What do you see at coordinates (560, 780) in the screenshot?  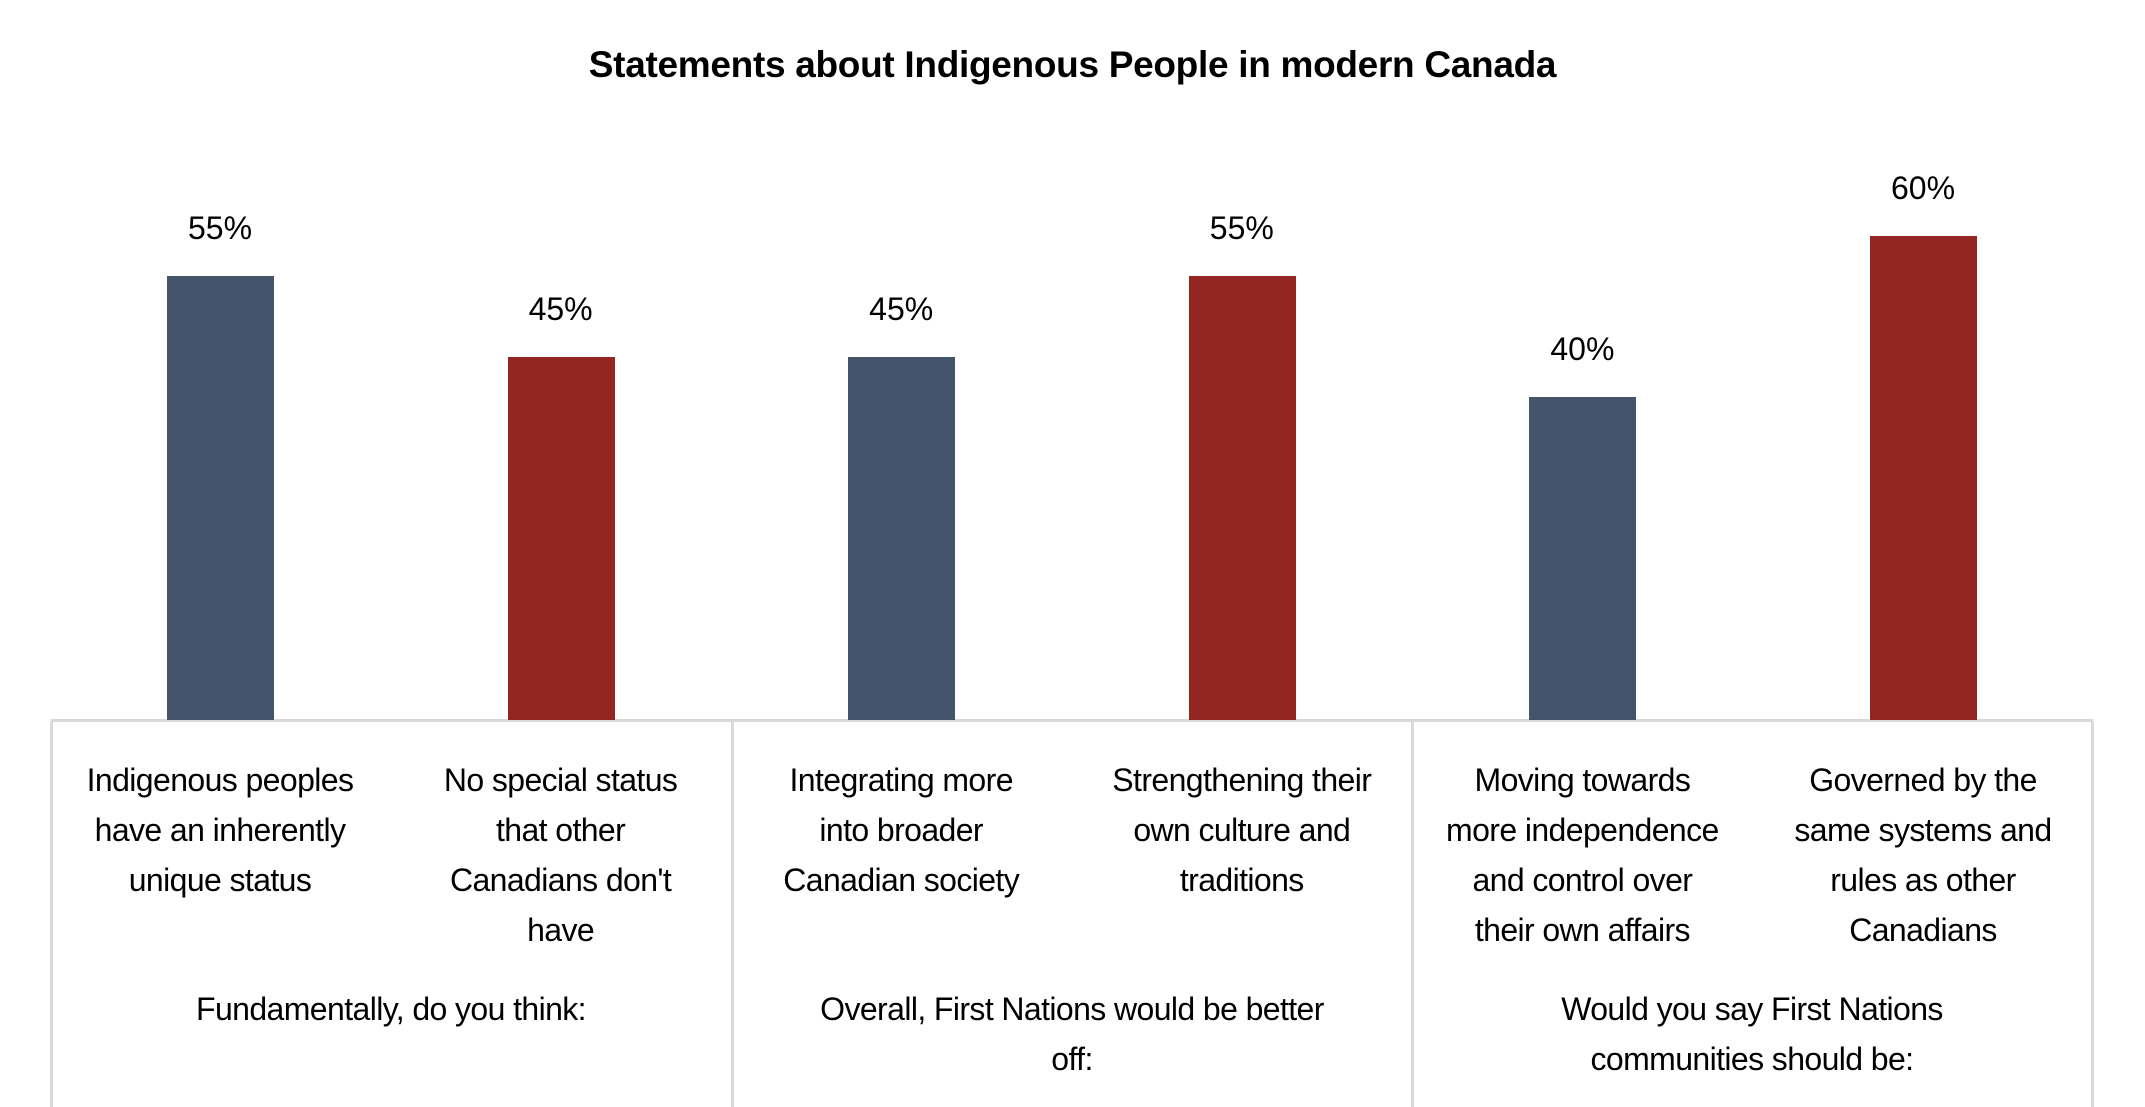 I see `category-label-line: No special status` at bounding box center [560, 780].